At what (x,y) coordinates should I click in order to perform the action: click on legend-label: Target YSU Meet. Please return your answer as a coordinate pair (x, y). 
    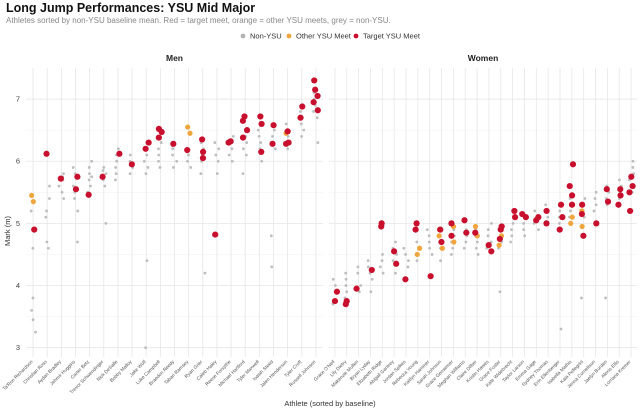
    Looking at the image, I should click on (392, 36).